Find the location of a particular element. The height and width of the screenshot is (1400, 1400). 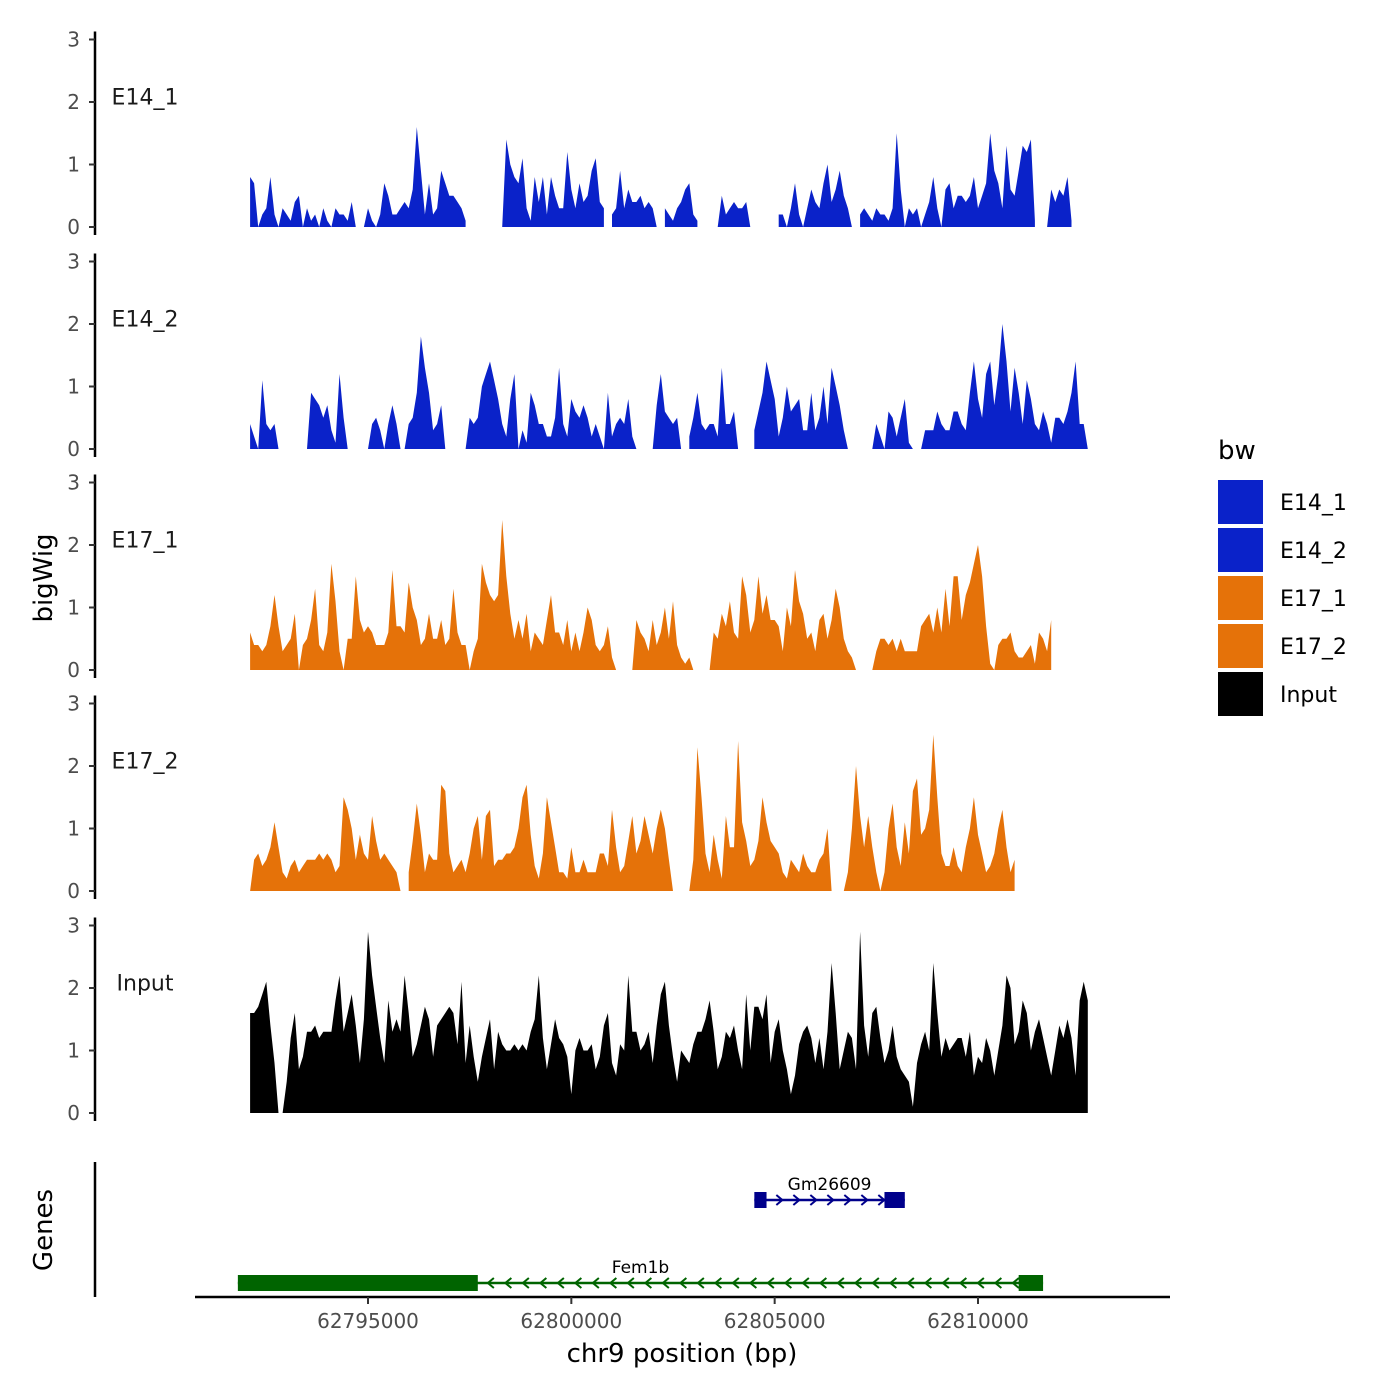

x-tick-label: 62800000 is located at coordinates (571, 1321).